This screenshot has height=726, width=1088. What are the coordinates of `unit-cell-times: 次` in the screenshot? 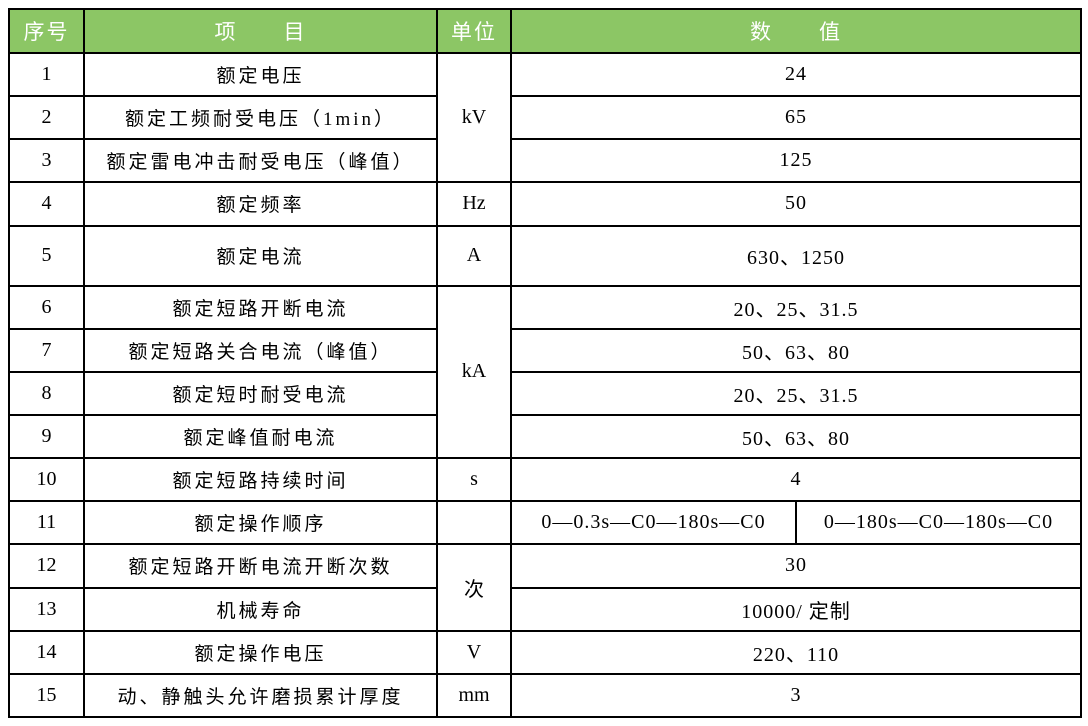 It's located at (474, 587).